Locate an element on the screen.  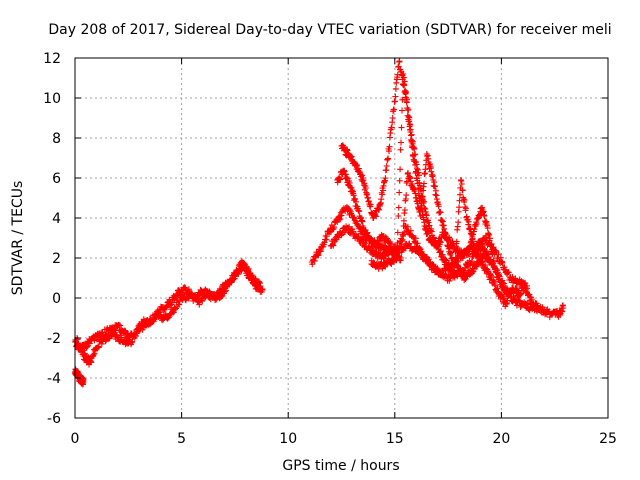
y-tick-label: 2 is located at coordinates (56, 259).